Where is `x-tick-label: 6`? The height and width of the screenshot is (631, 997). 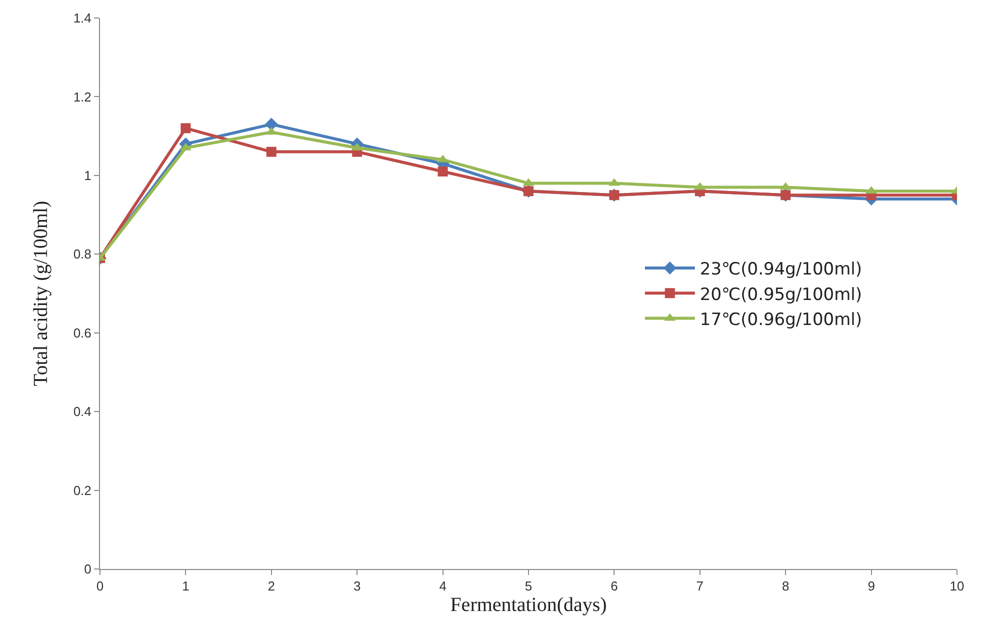 x-tick-label: 6 is located at coordinates (614, 586).